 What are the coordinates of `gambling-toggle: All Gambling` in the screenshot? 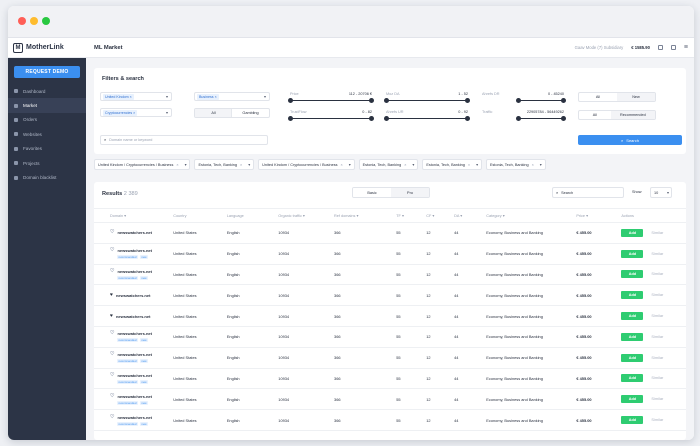 It's located at (232, 113).